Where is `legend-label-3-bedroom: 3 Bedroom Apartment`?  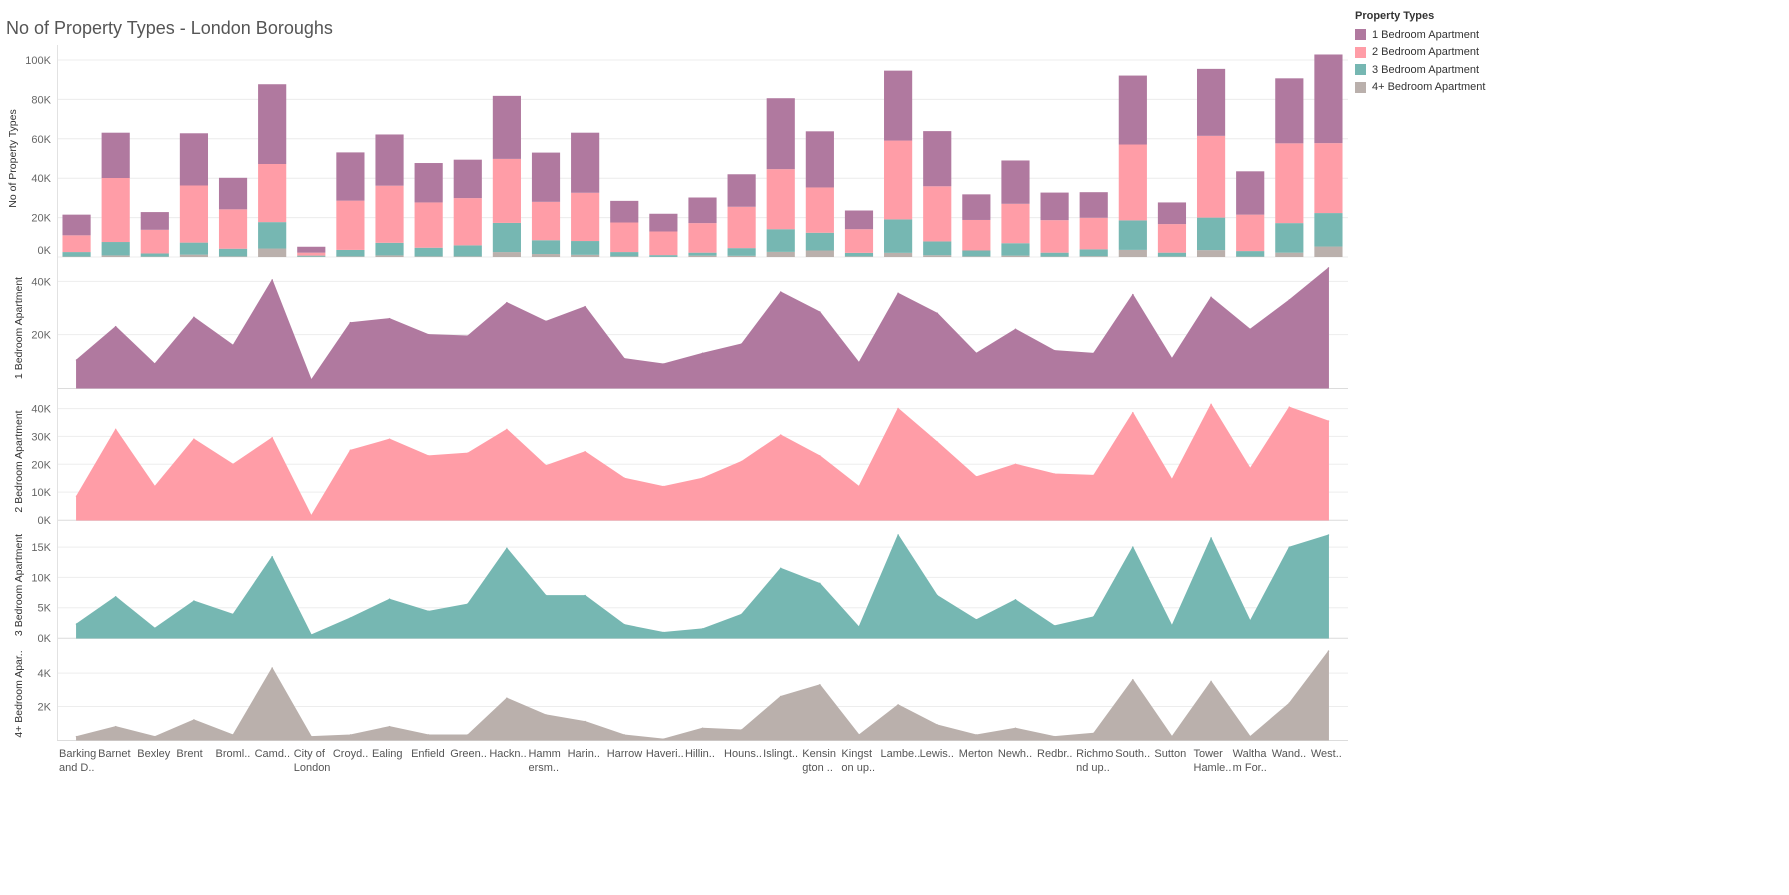
legend-label-3-bedroom: 3 Bedroom Apartment is located at coordinates (1426, 69).